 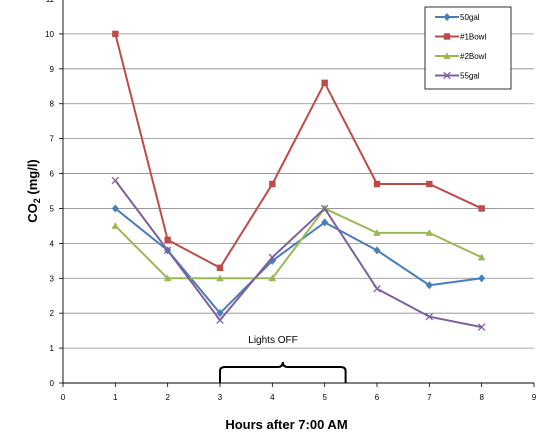 What do you see at coordinates (37, 200) in the screenshot?
I see `y-axis-title-sub: 2` at bounding box center [37, 200].